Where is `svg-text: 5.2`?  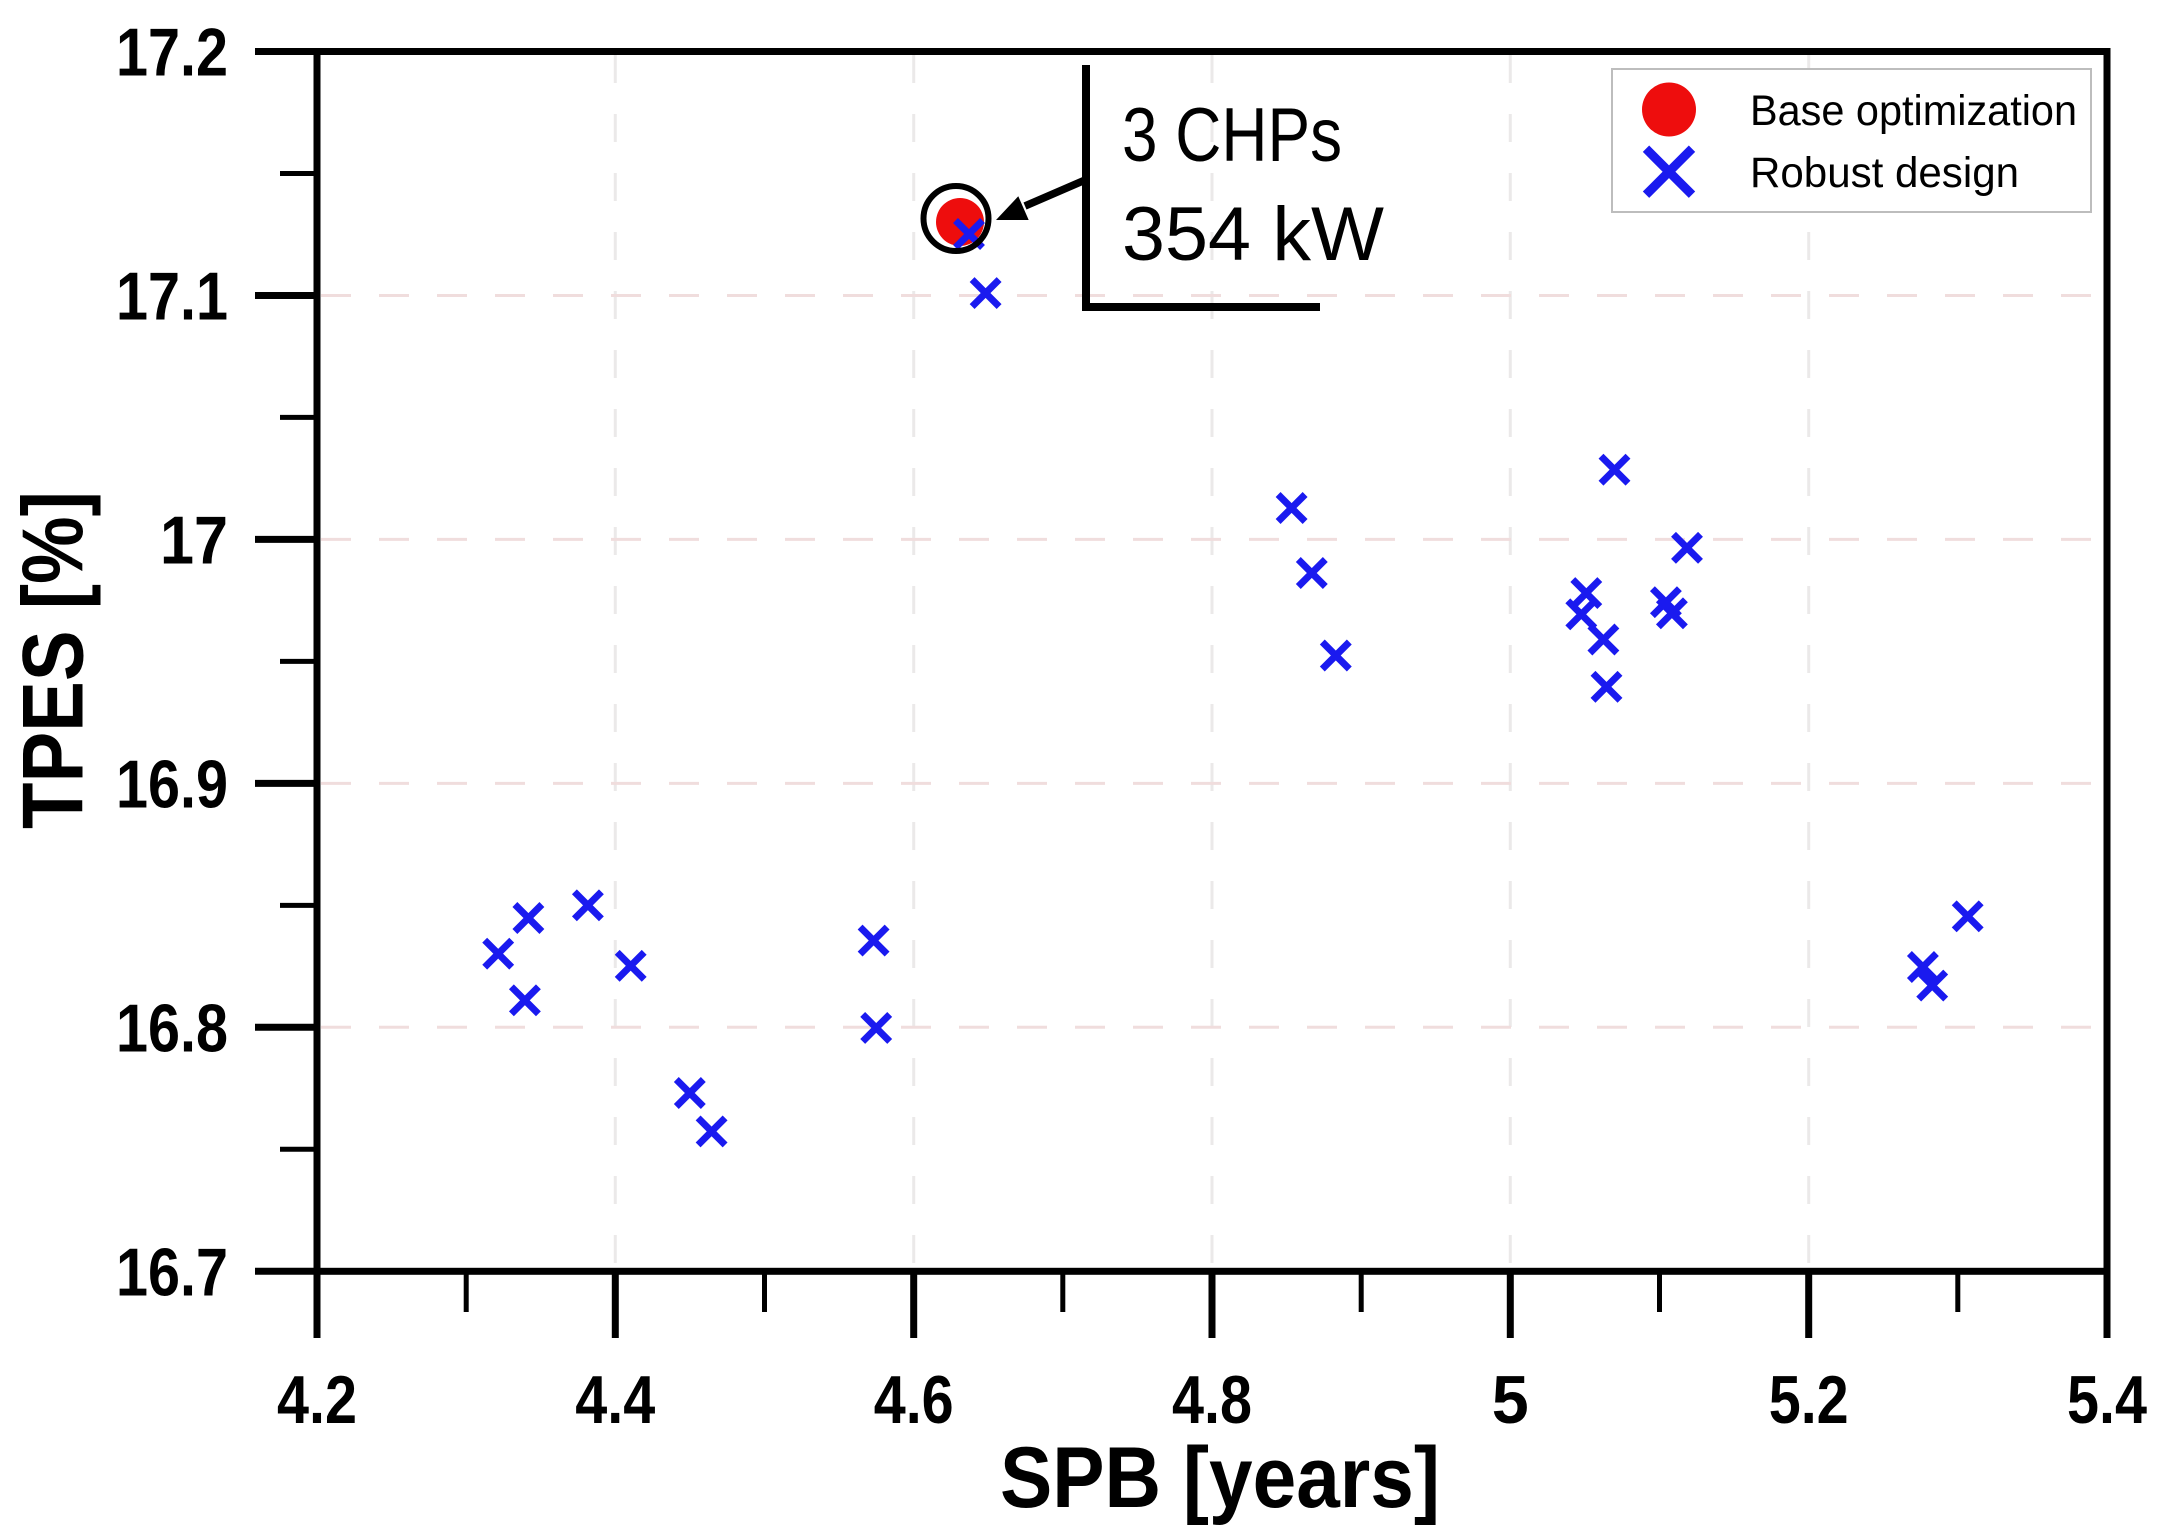
svg-text: 5.2 is located at coordinates (1809, 1400).